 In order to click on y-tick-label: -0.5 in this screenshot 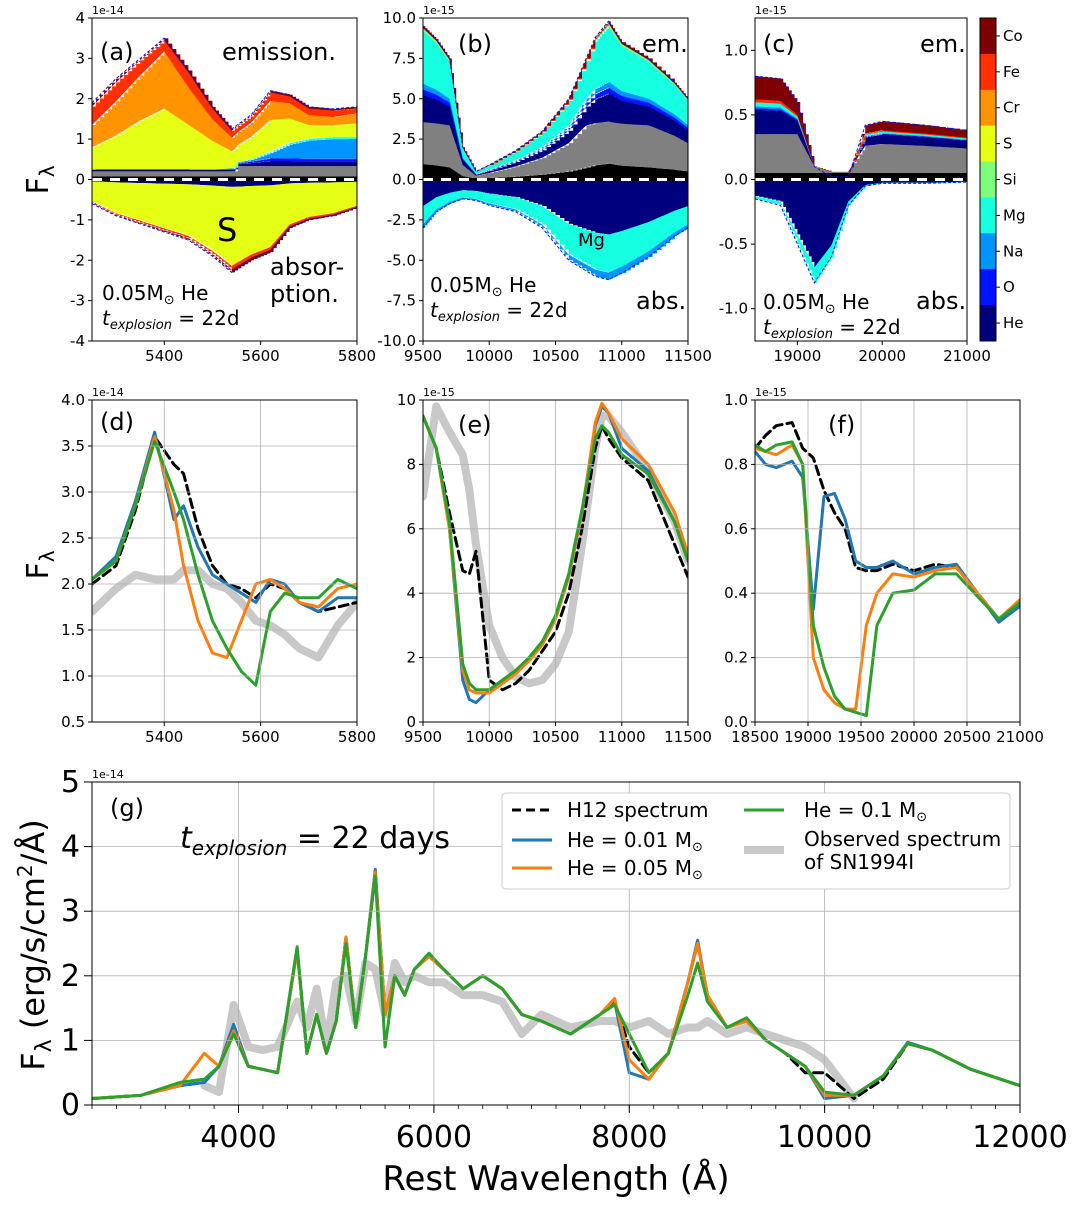, I will do `click(733, 244)`.